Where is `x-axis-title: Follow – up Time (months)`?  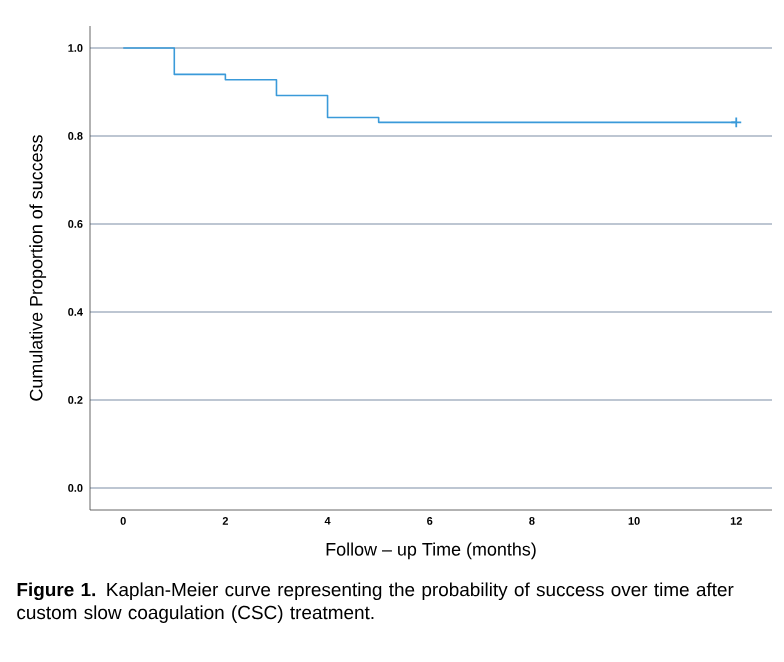 x-axis-title: Follow – up Time (months) is located at coordinates (431, 551).